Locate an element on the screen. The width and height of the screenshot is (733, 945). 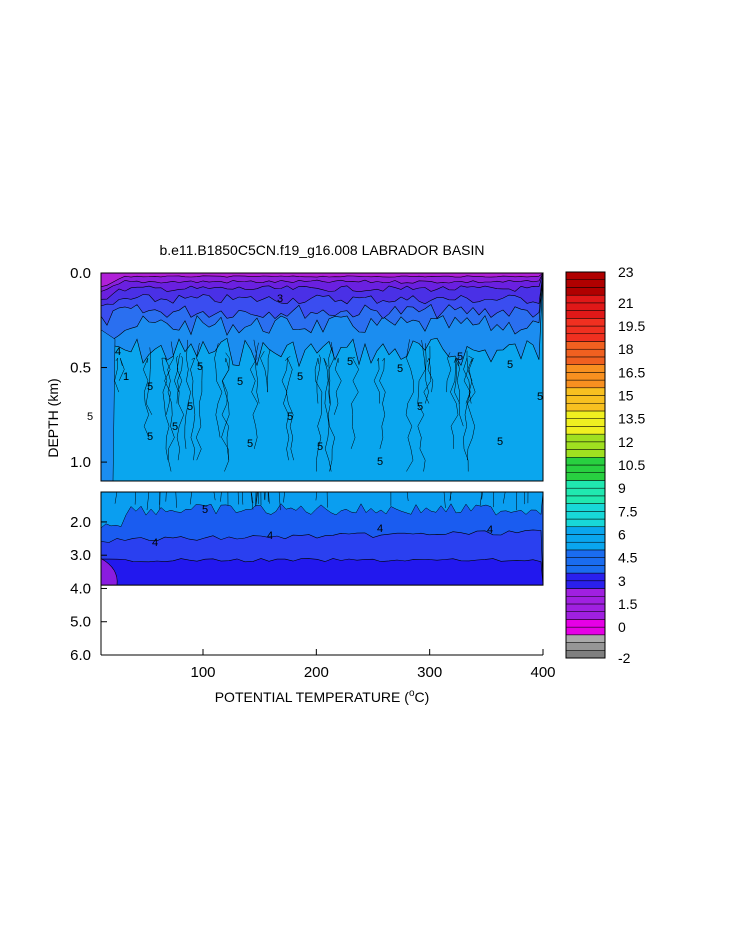
upper-panel-frame is located at coordinates (322, 377).